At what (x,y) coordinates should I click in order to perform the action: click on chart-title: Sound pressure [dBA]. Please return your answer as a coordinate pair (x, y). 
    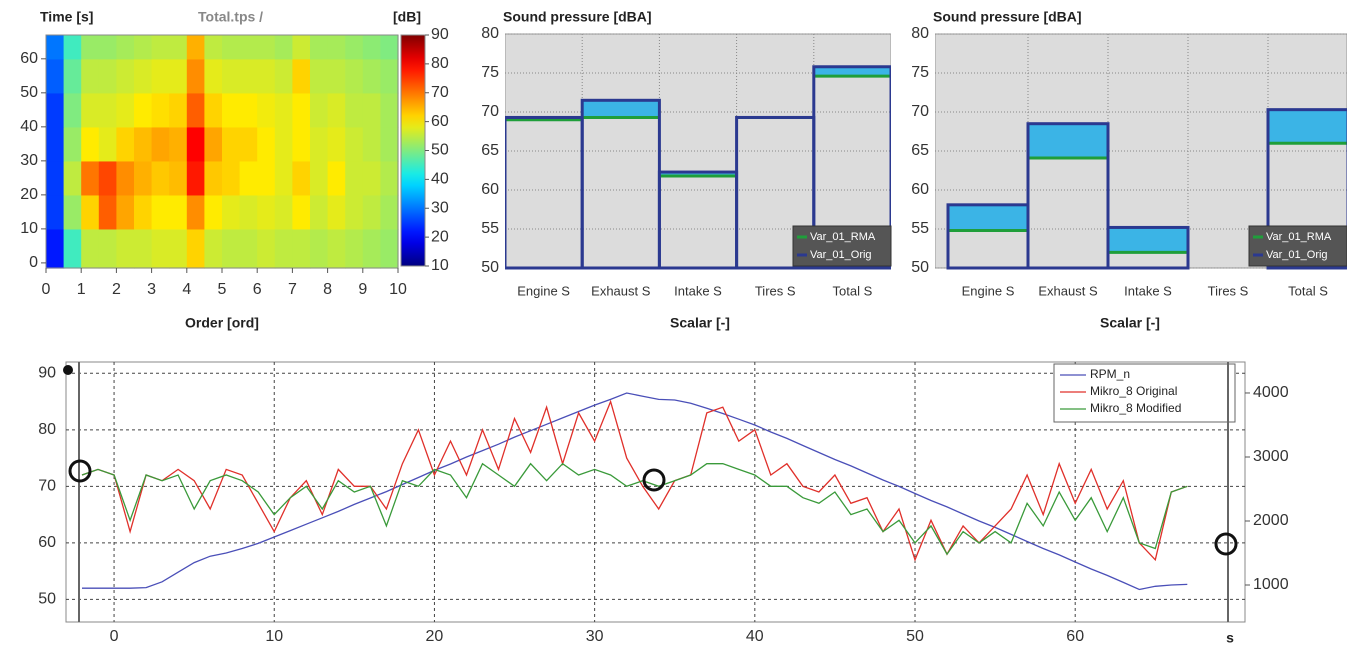
    Looking at the image, I should click on (1007, 17).